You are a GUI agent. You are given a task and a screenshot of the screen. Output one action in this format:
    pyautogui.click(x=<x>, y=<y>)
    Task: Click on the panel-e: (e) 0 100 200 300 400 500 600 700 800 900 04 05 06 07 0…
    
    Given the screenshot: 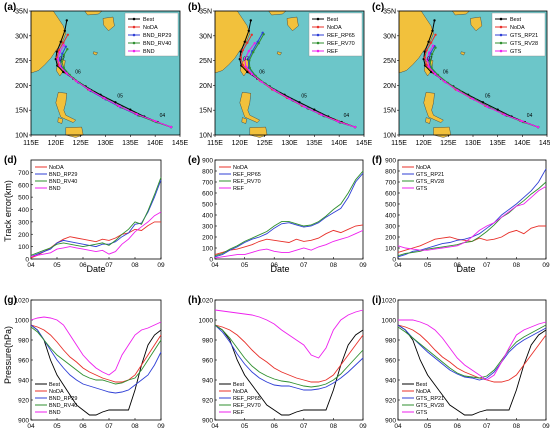 What is the action you would take?
    pyautogui.click(x=277, y=212)
    